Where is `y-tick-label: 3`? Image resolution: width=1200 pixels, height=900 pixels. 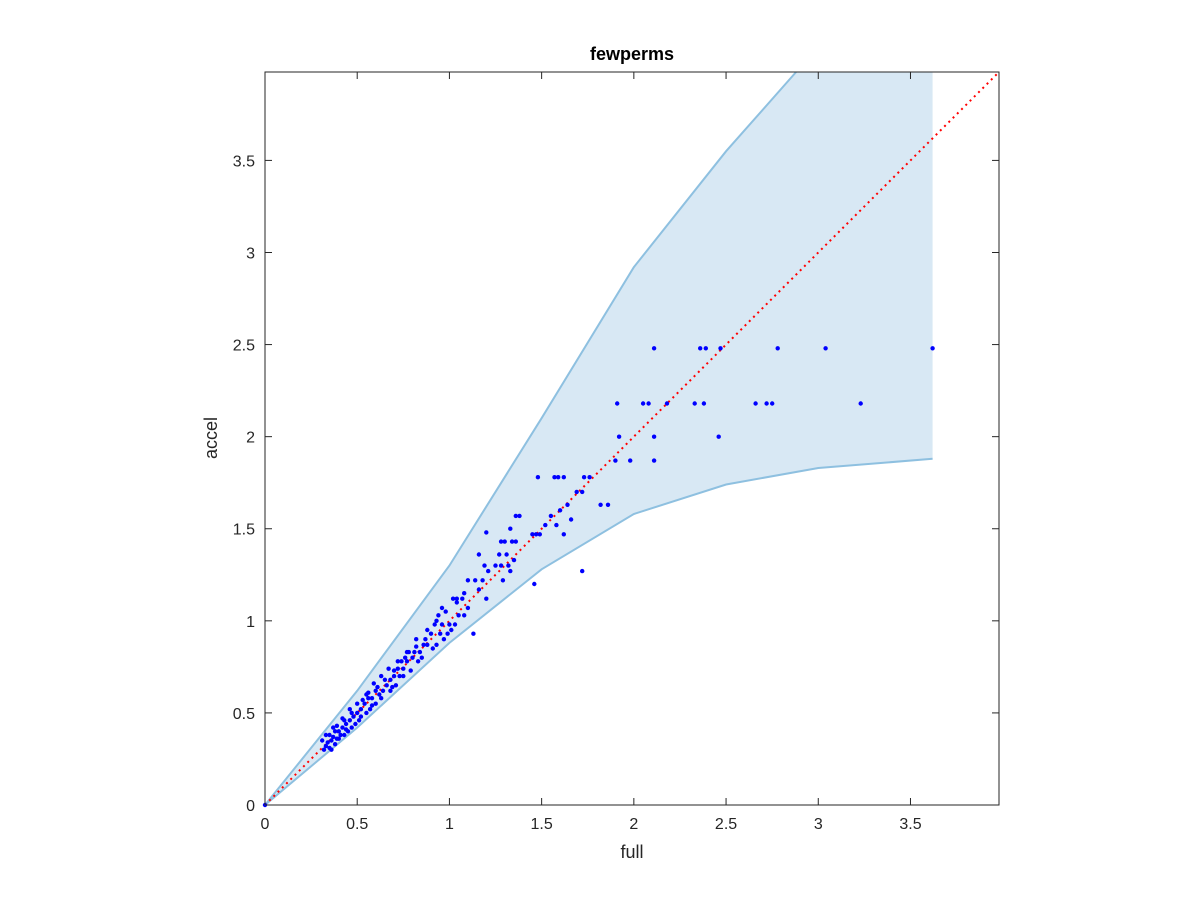
y-tick-label: 3 is located at coordinates (250, 253).